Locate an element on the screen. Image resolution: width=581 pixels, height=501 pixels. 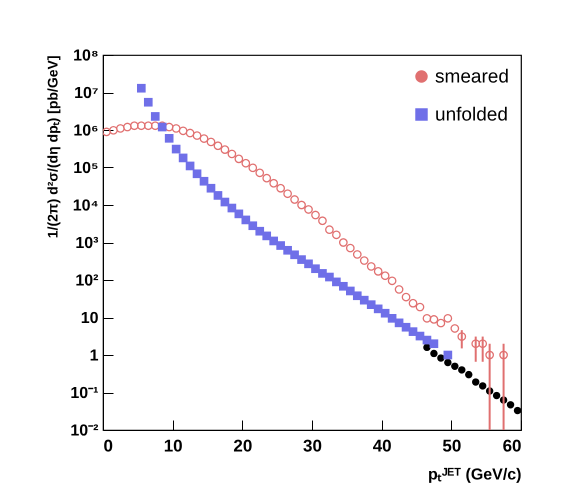
x-tick-label: 10 is located at coordinates (173, 446).